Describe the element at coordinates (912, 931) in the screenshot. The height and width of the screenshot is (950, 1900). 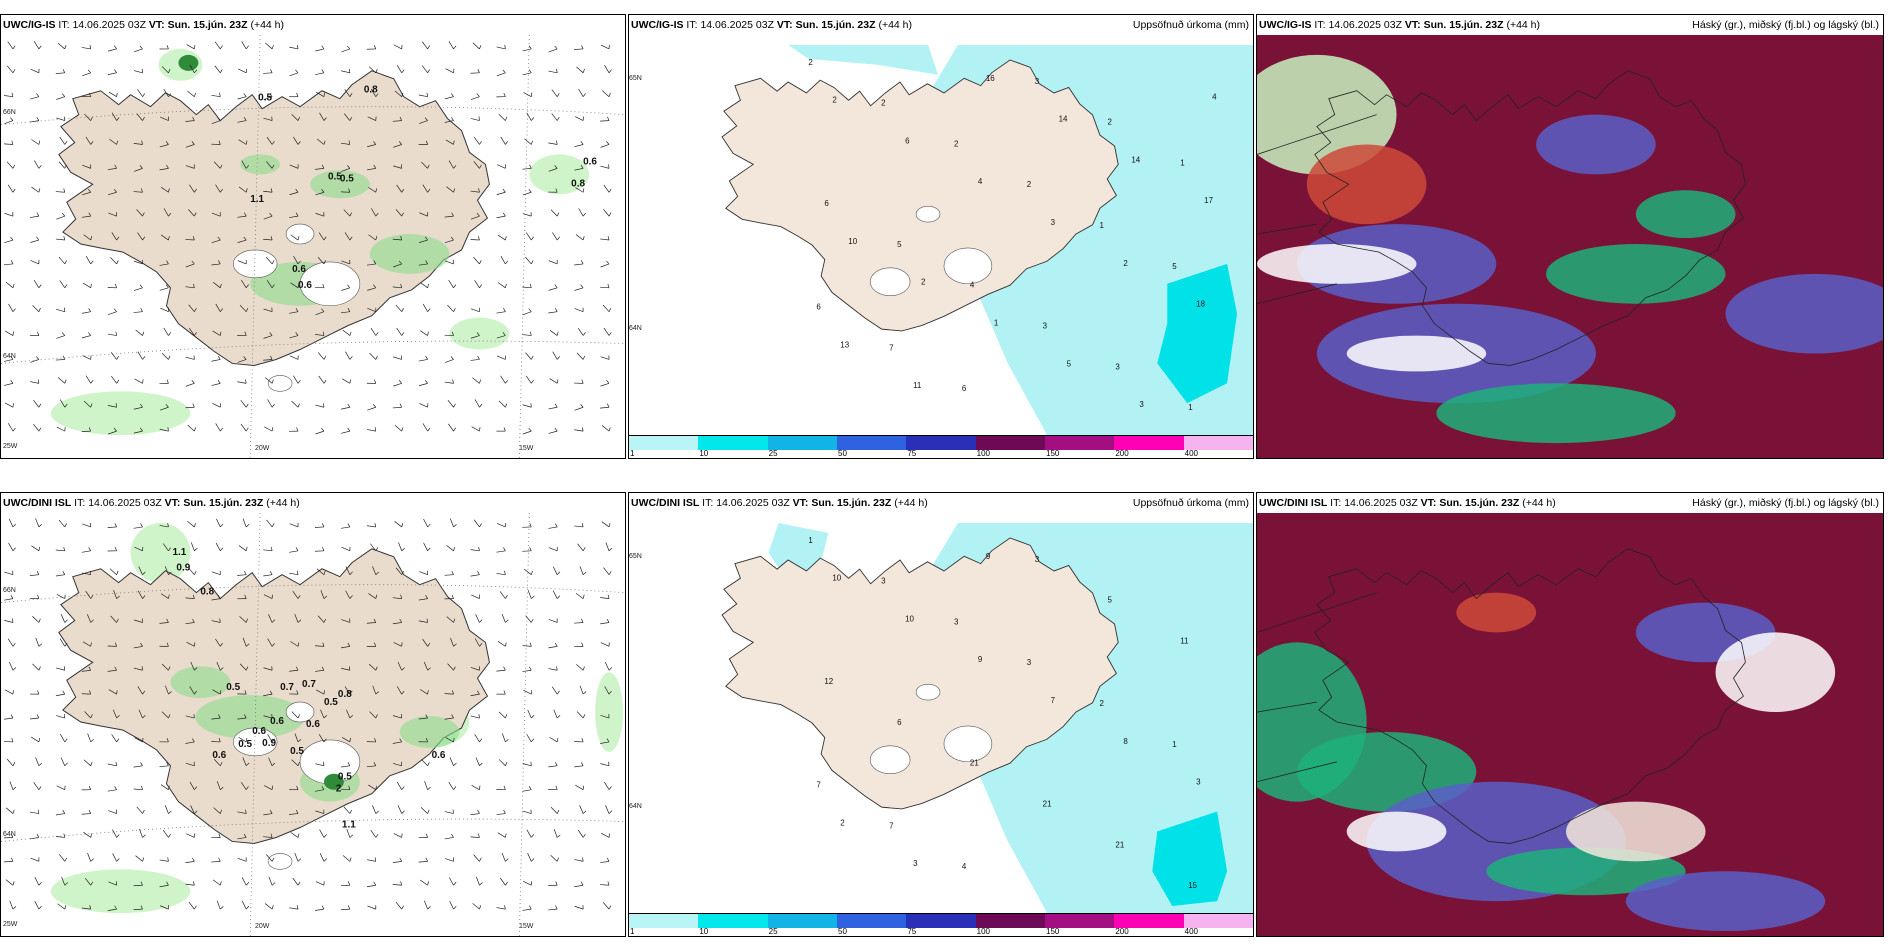
I see `colorbar-label: 75` at that location.